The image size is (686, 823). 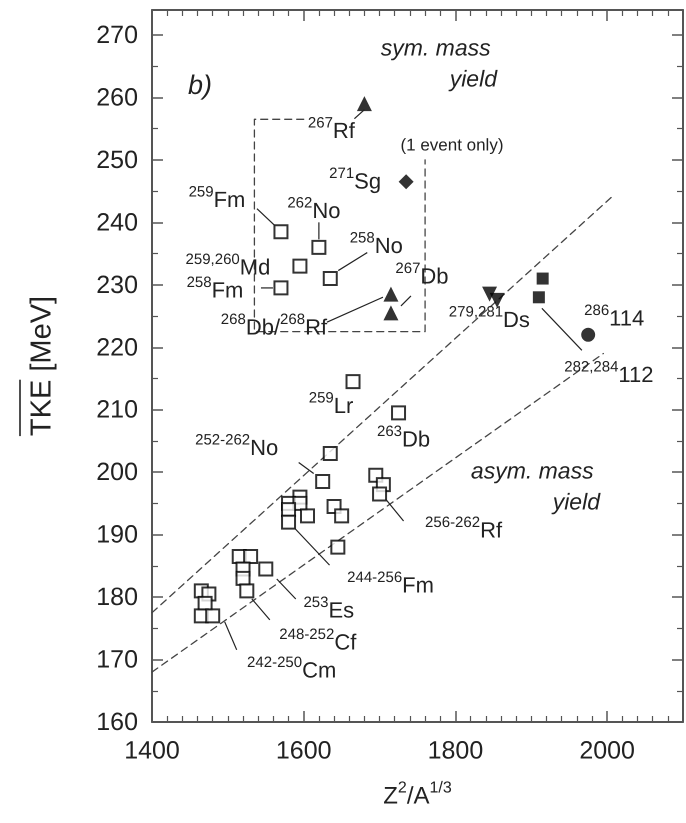 I want to click on y-tick-label: 210, so click(x=117, y=410).